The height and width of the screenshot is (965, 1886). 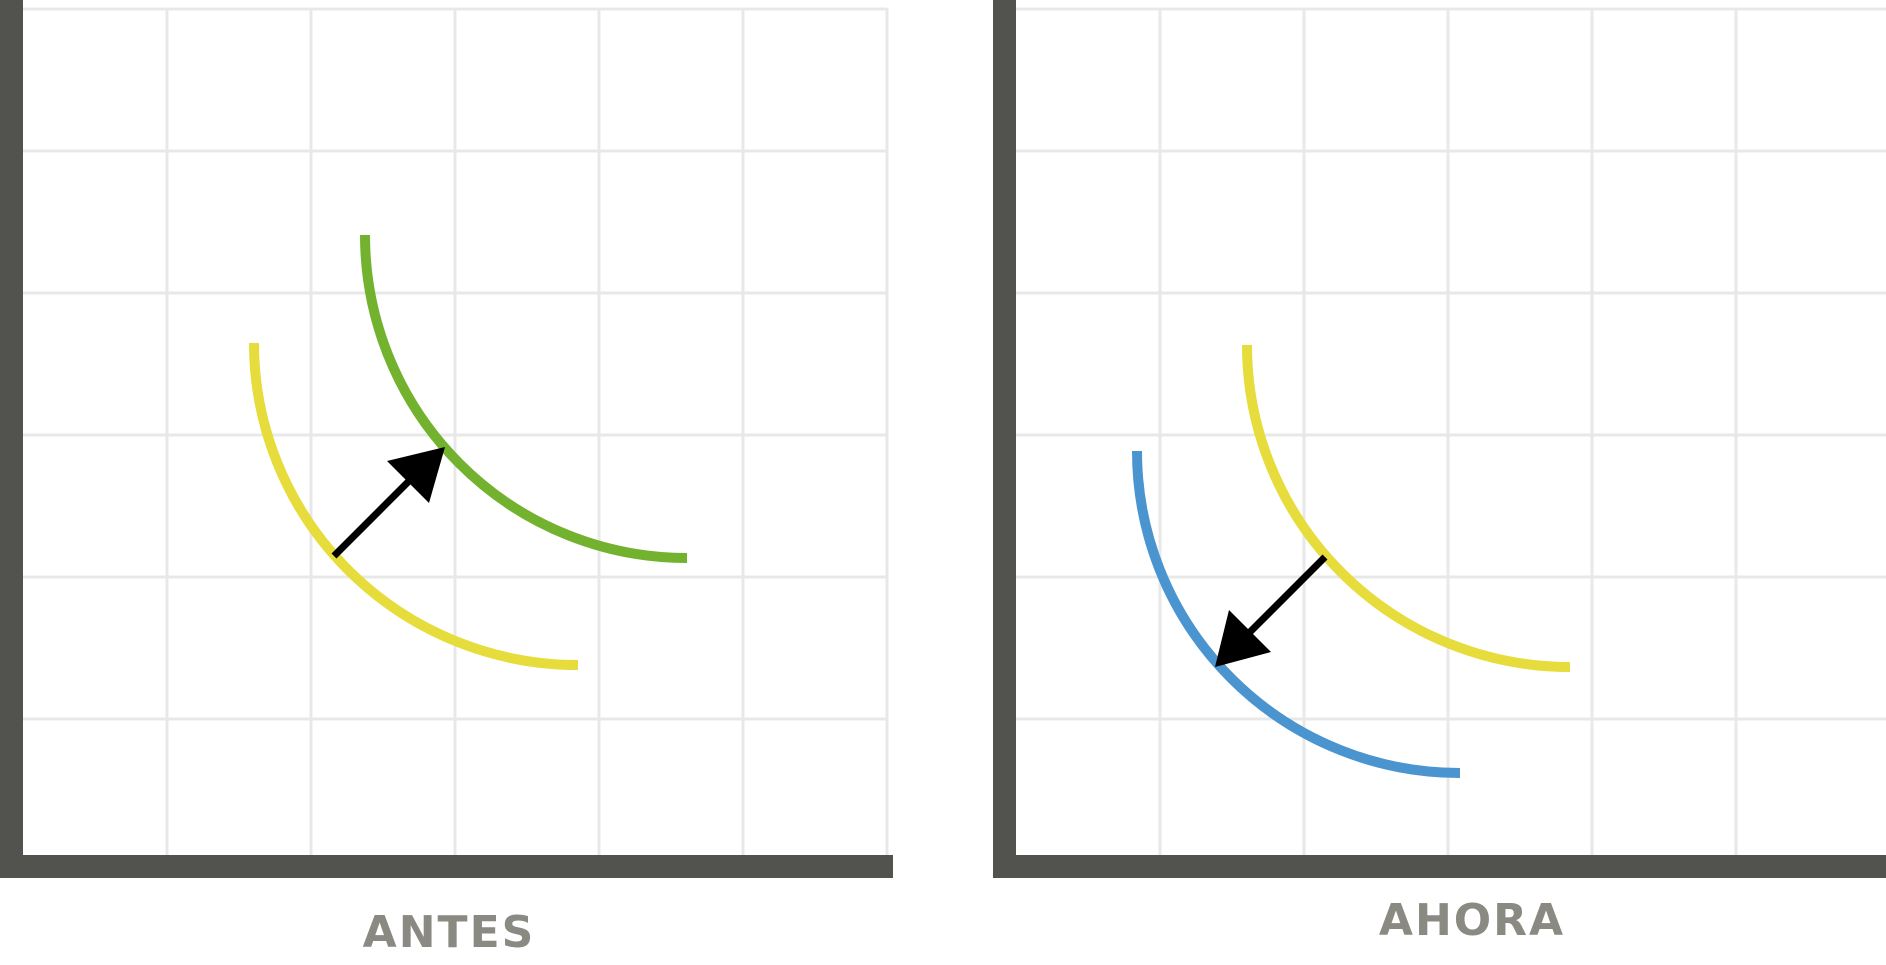 I want to click on curve-original-antes, so click(x=414, y=506).